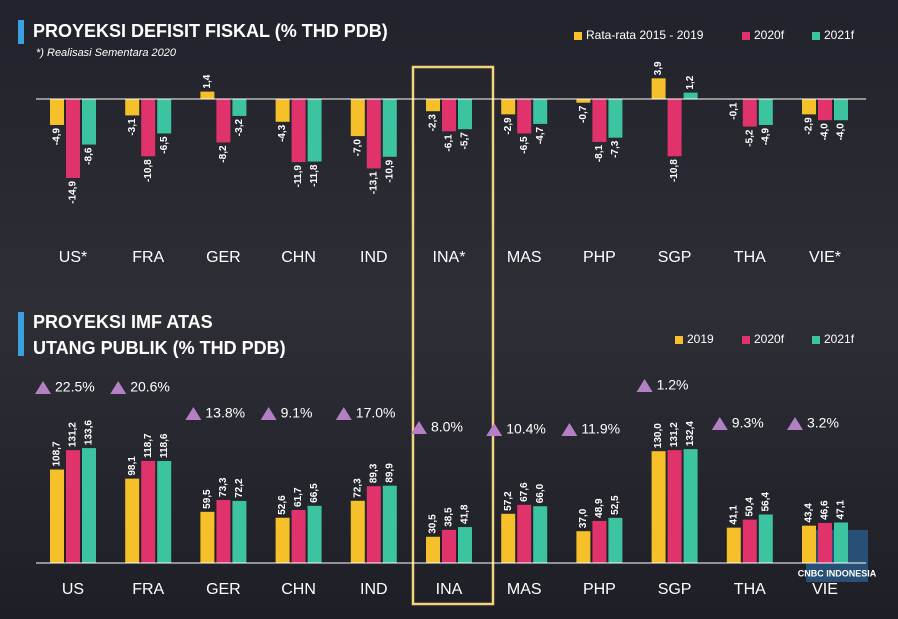  I want to click on value-label: 41,1, so click(733, 515).